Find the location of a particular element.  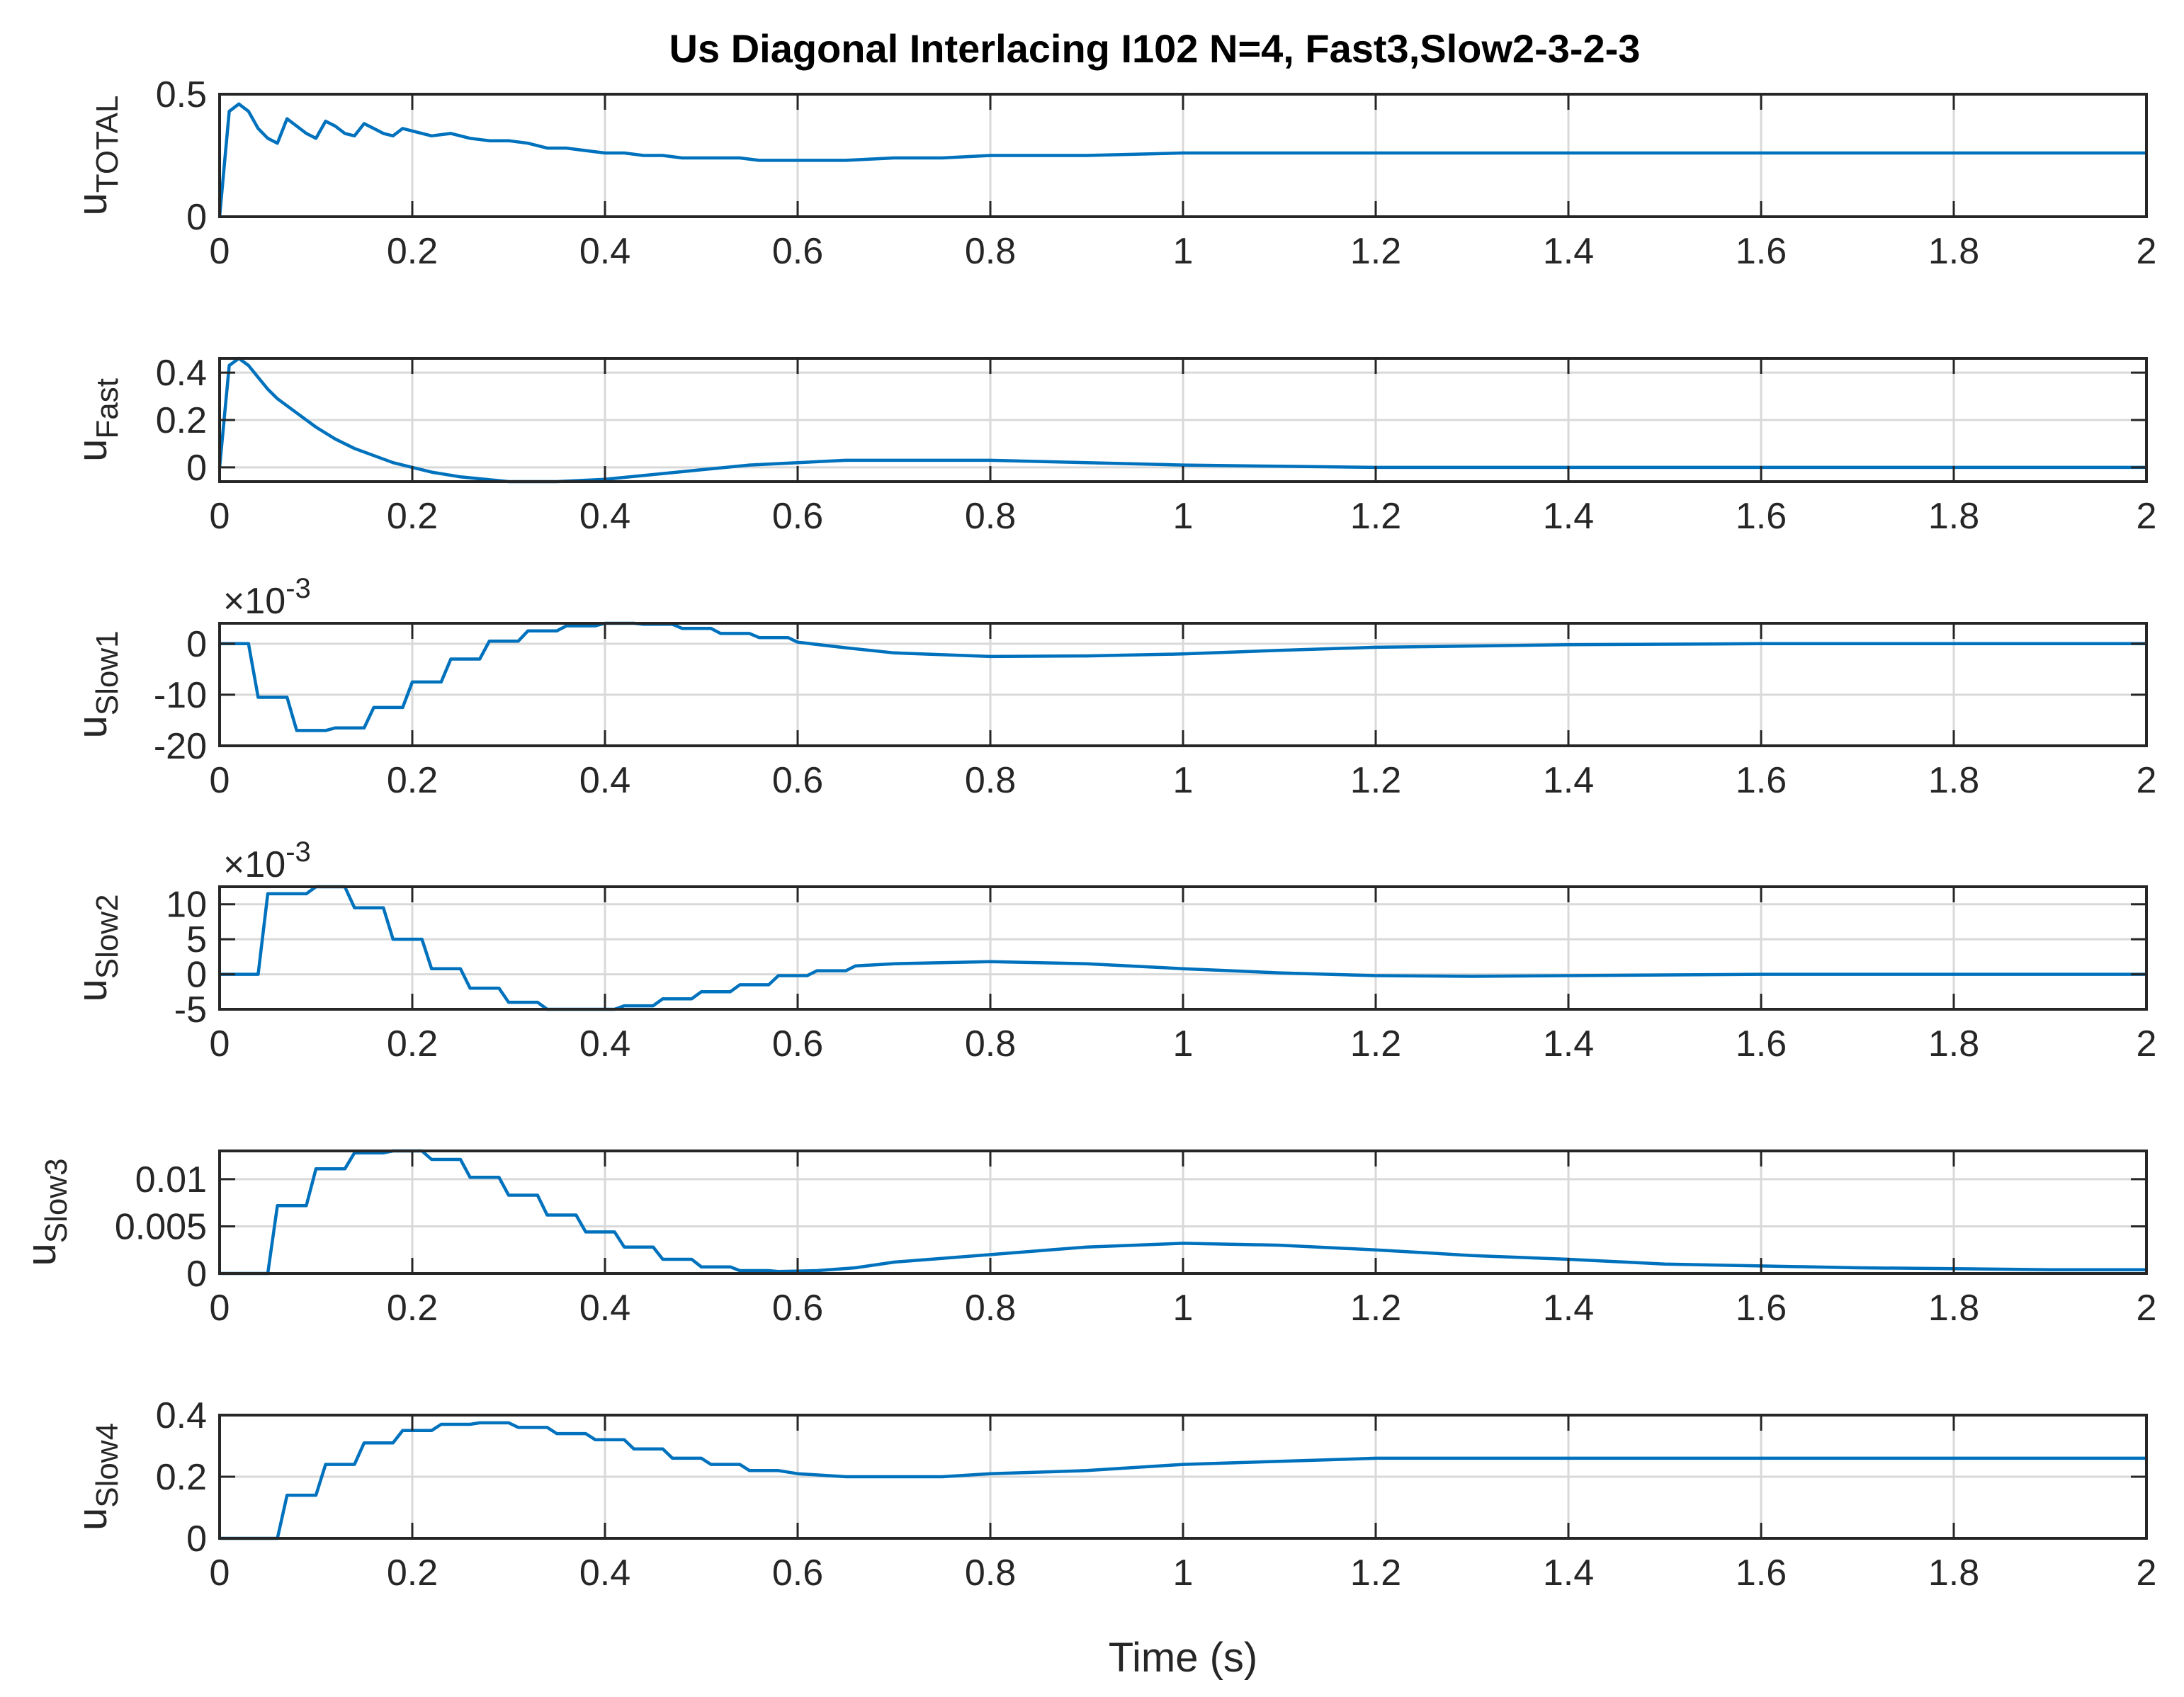

y-axis-label: uSlow2 is located at coordinates (97, 947).